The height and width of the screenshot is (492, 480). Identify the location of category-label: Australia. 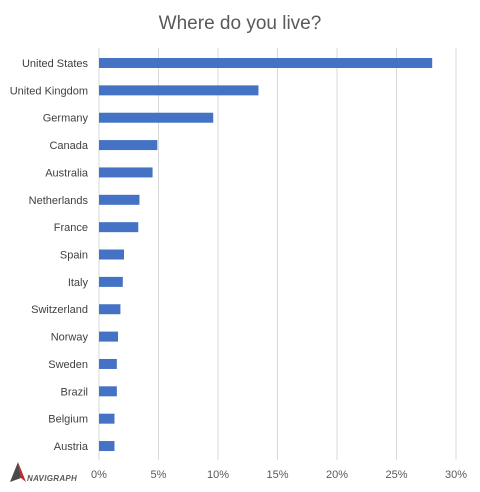
(67, 173).